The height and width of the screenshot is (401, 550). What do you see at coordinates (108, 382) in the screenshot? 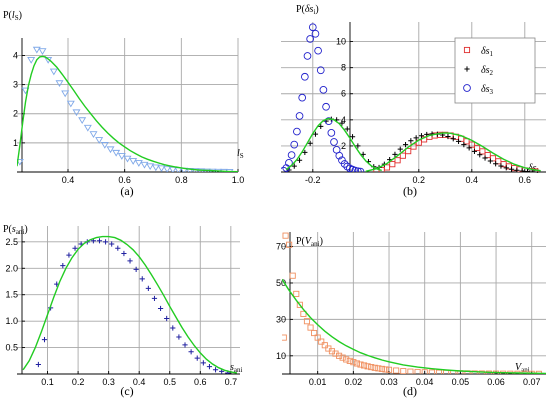
I see `x-tick-label: 0.3` at bounding box center [108, 382].